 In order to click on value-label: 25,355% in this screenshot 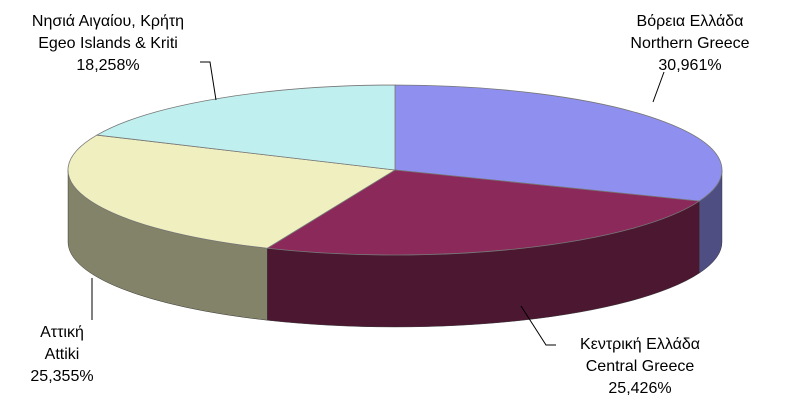, I will do `click(61, 376)`.